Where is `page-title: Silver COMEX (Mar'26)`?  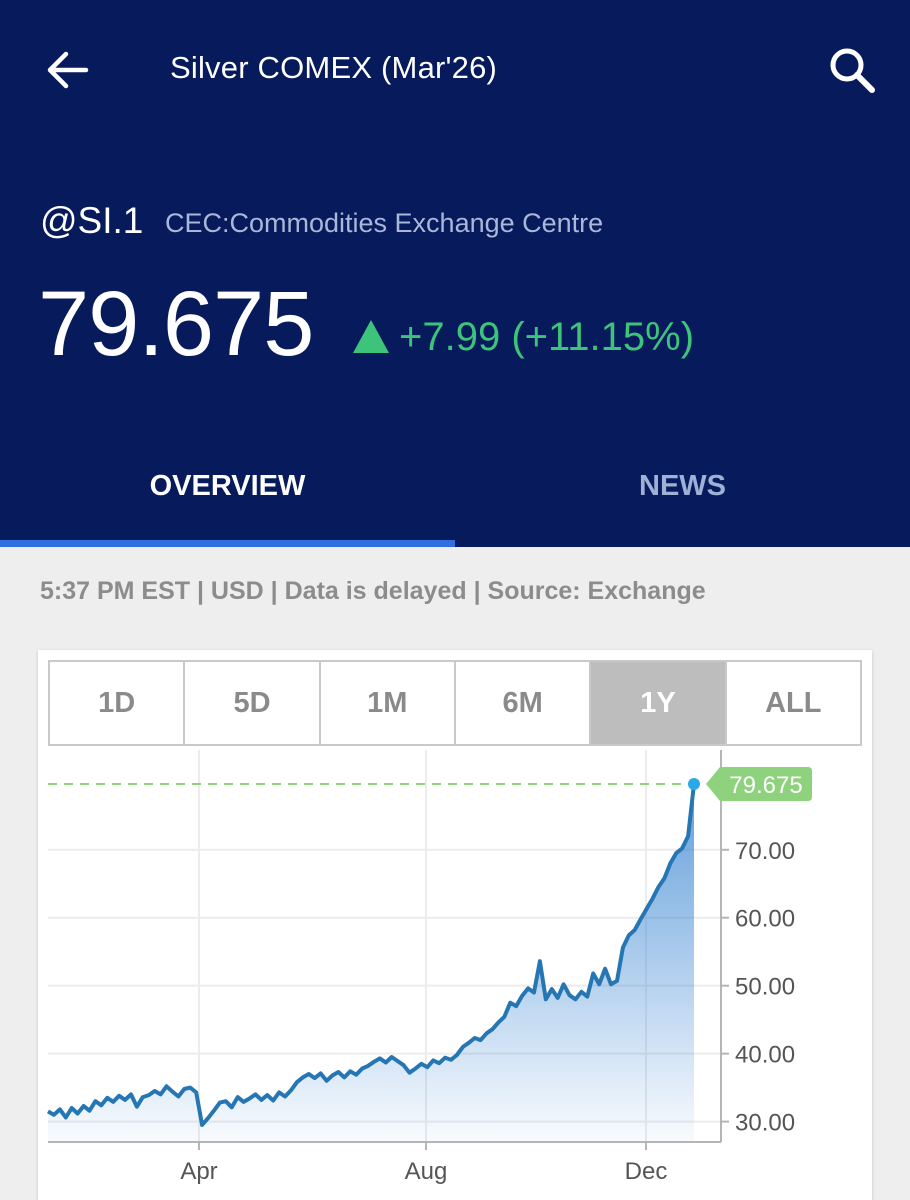 page-title: Silver COMEX (Mar'26) is located at coordinates (334, 67).